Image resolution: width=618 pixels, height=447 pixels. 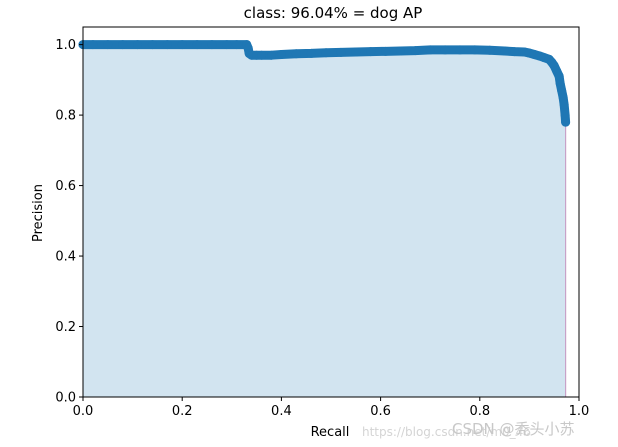 What do you see at coordinates (479, 411) in the screenshot?
I see `x-tick-label: 0.8` at bounding box center [479, 411].